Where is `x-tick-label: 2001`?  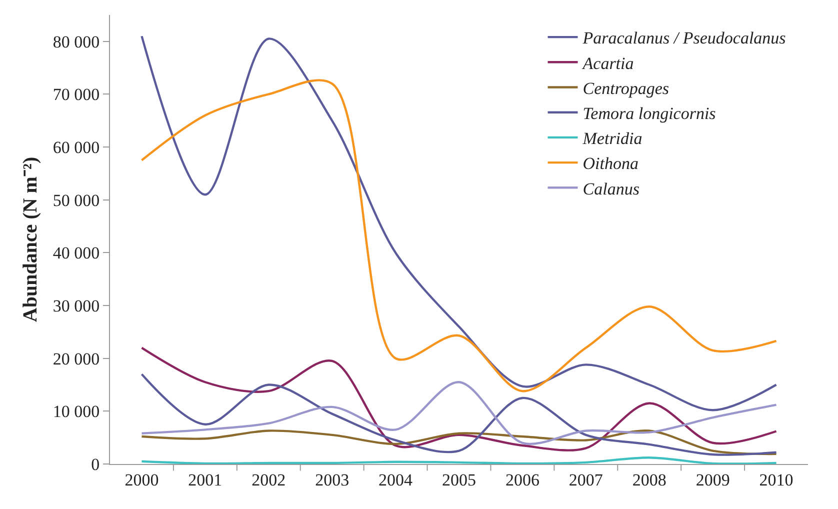 x-tick-label: 2001 is located at coordinates (205, 480).